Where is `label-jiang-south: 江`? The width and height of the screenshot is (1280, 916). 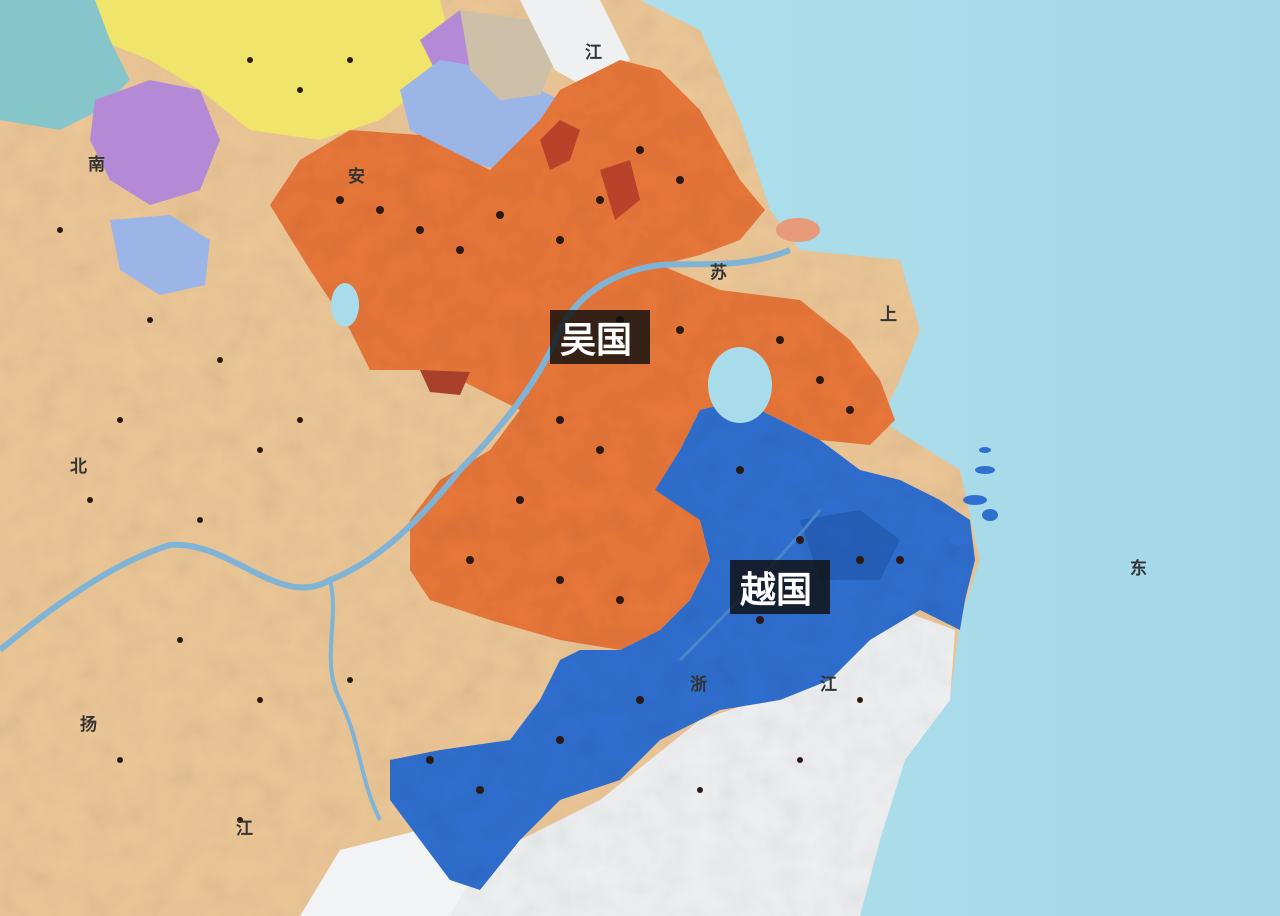
label-jiang-south: 江 is located at coordinates (244, 829).